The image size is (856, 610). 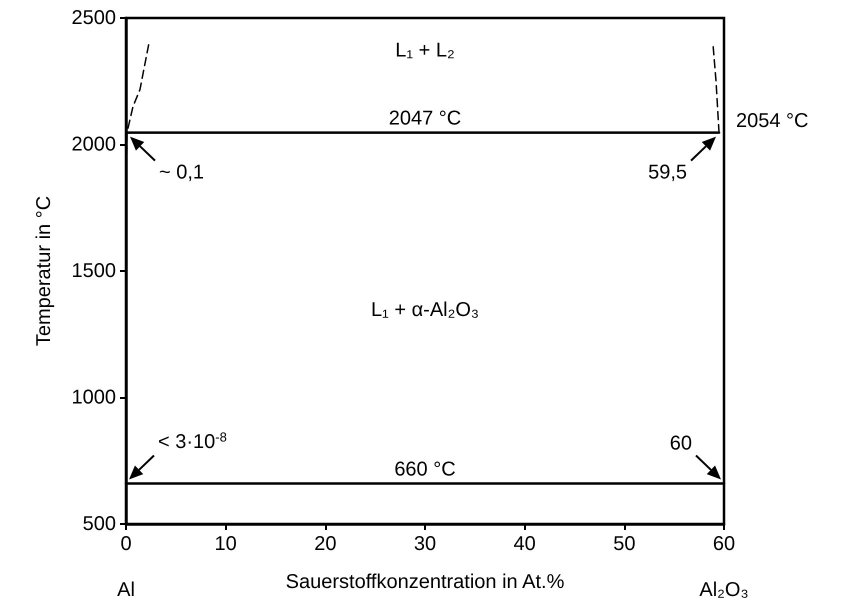 I want to click on annotation: L₁ + L₂, so click(x=425, y=51).